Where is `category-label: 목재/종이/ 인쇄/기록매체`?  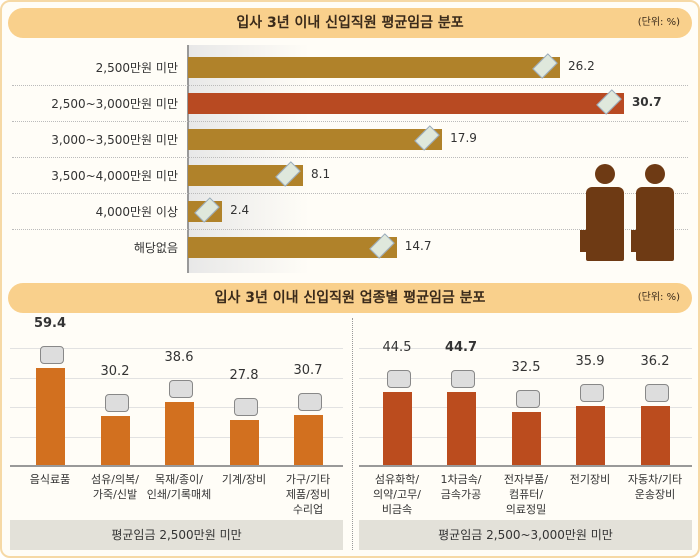 category-label: 목재/종이/ 인쇄/기록매체 is located at coordinates (179, 487).